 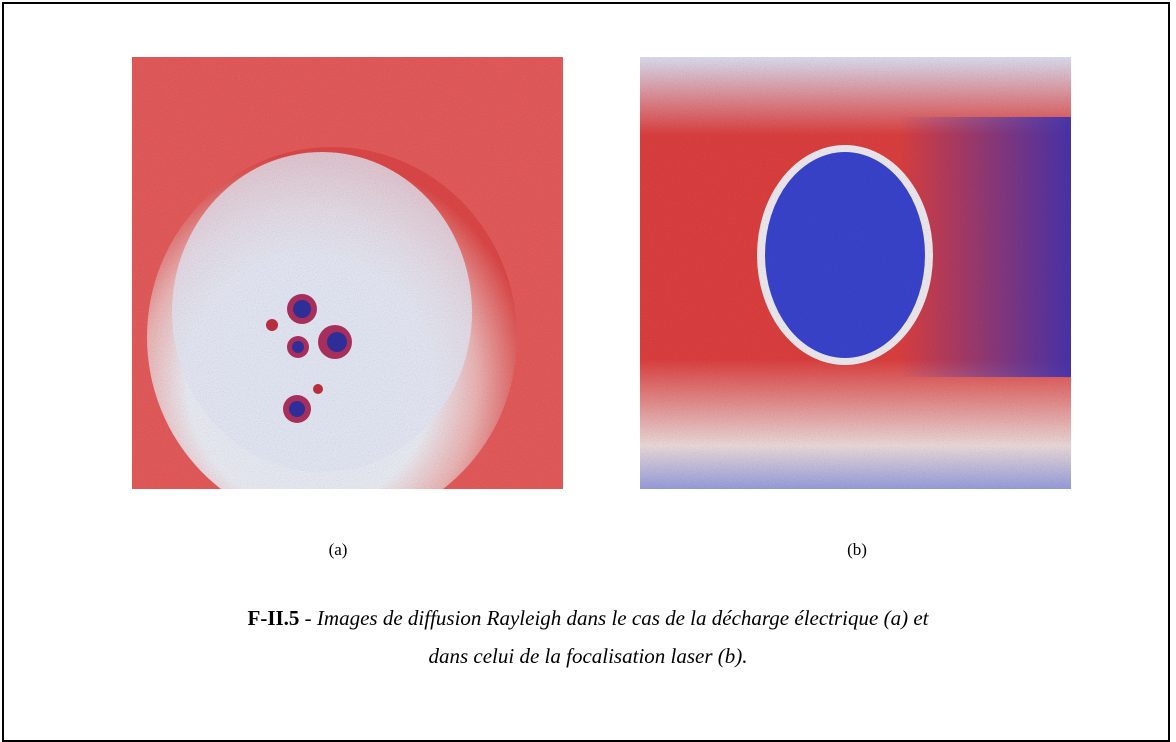 I want to click on panel-label: (b), so click(x=857, y=549).